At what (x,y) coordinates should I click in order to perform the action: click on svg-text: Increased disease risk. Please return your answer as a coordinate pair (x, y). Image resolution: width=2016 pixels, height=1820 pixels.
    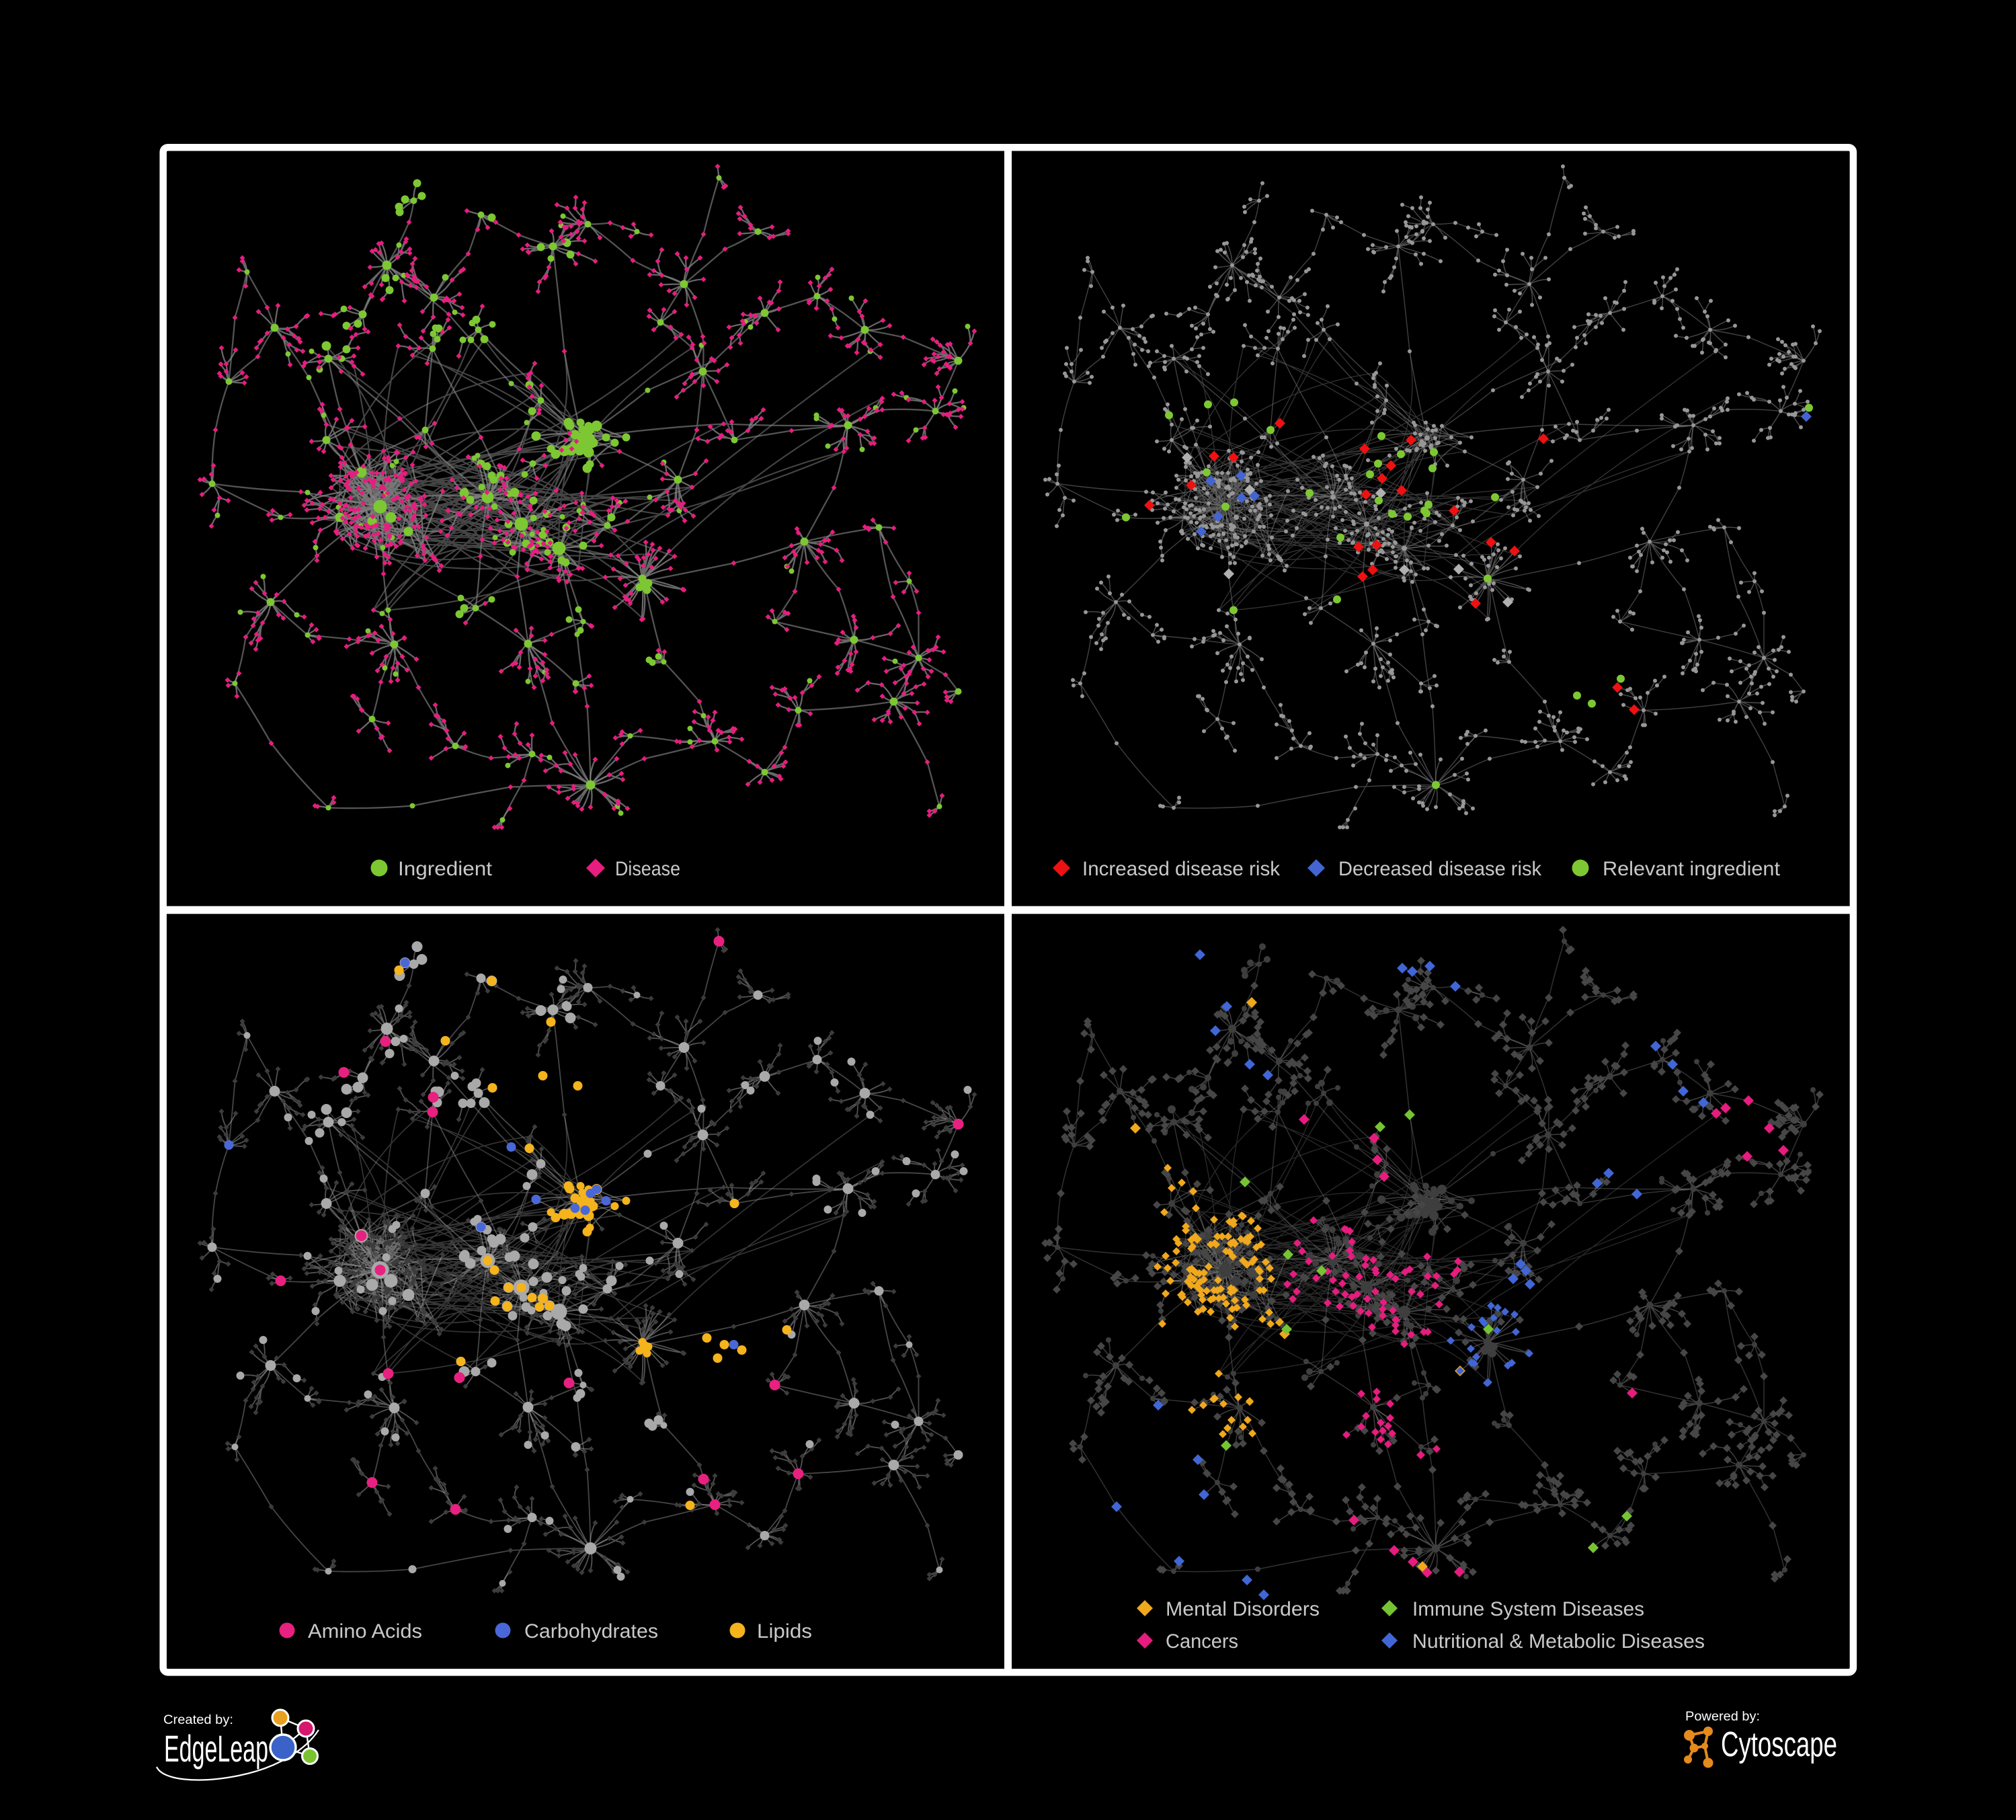
    Looking at the image, I should click on (1181, 869).